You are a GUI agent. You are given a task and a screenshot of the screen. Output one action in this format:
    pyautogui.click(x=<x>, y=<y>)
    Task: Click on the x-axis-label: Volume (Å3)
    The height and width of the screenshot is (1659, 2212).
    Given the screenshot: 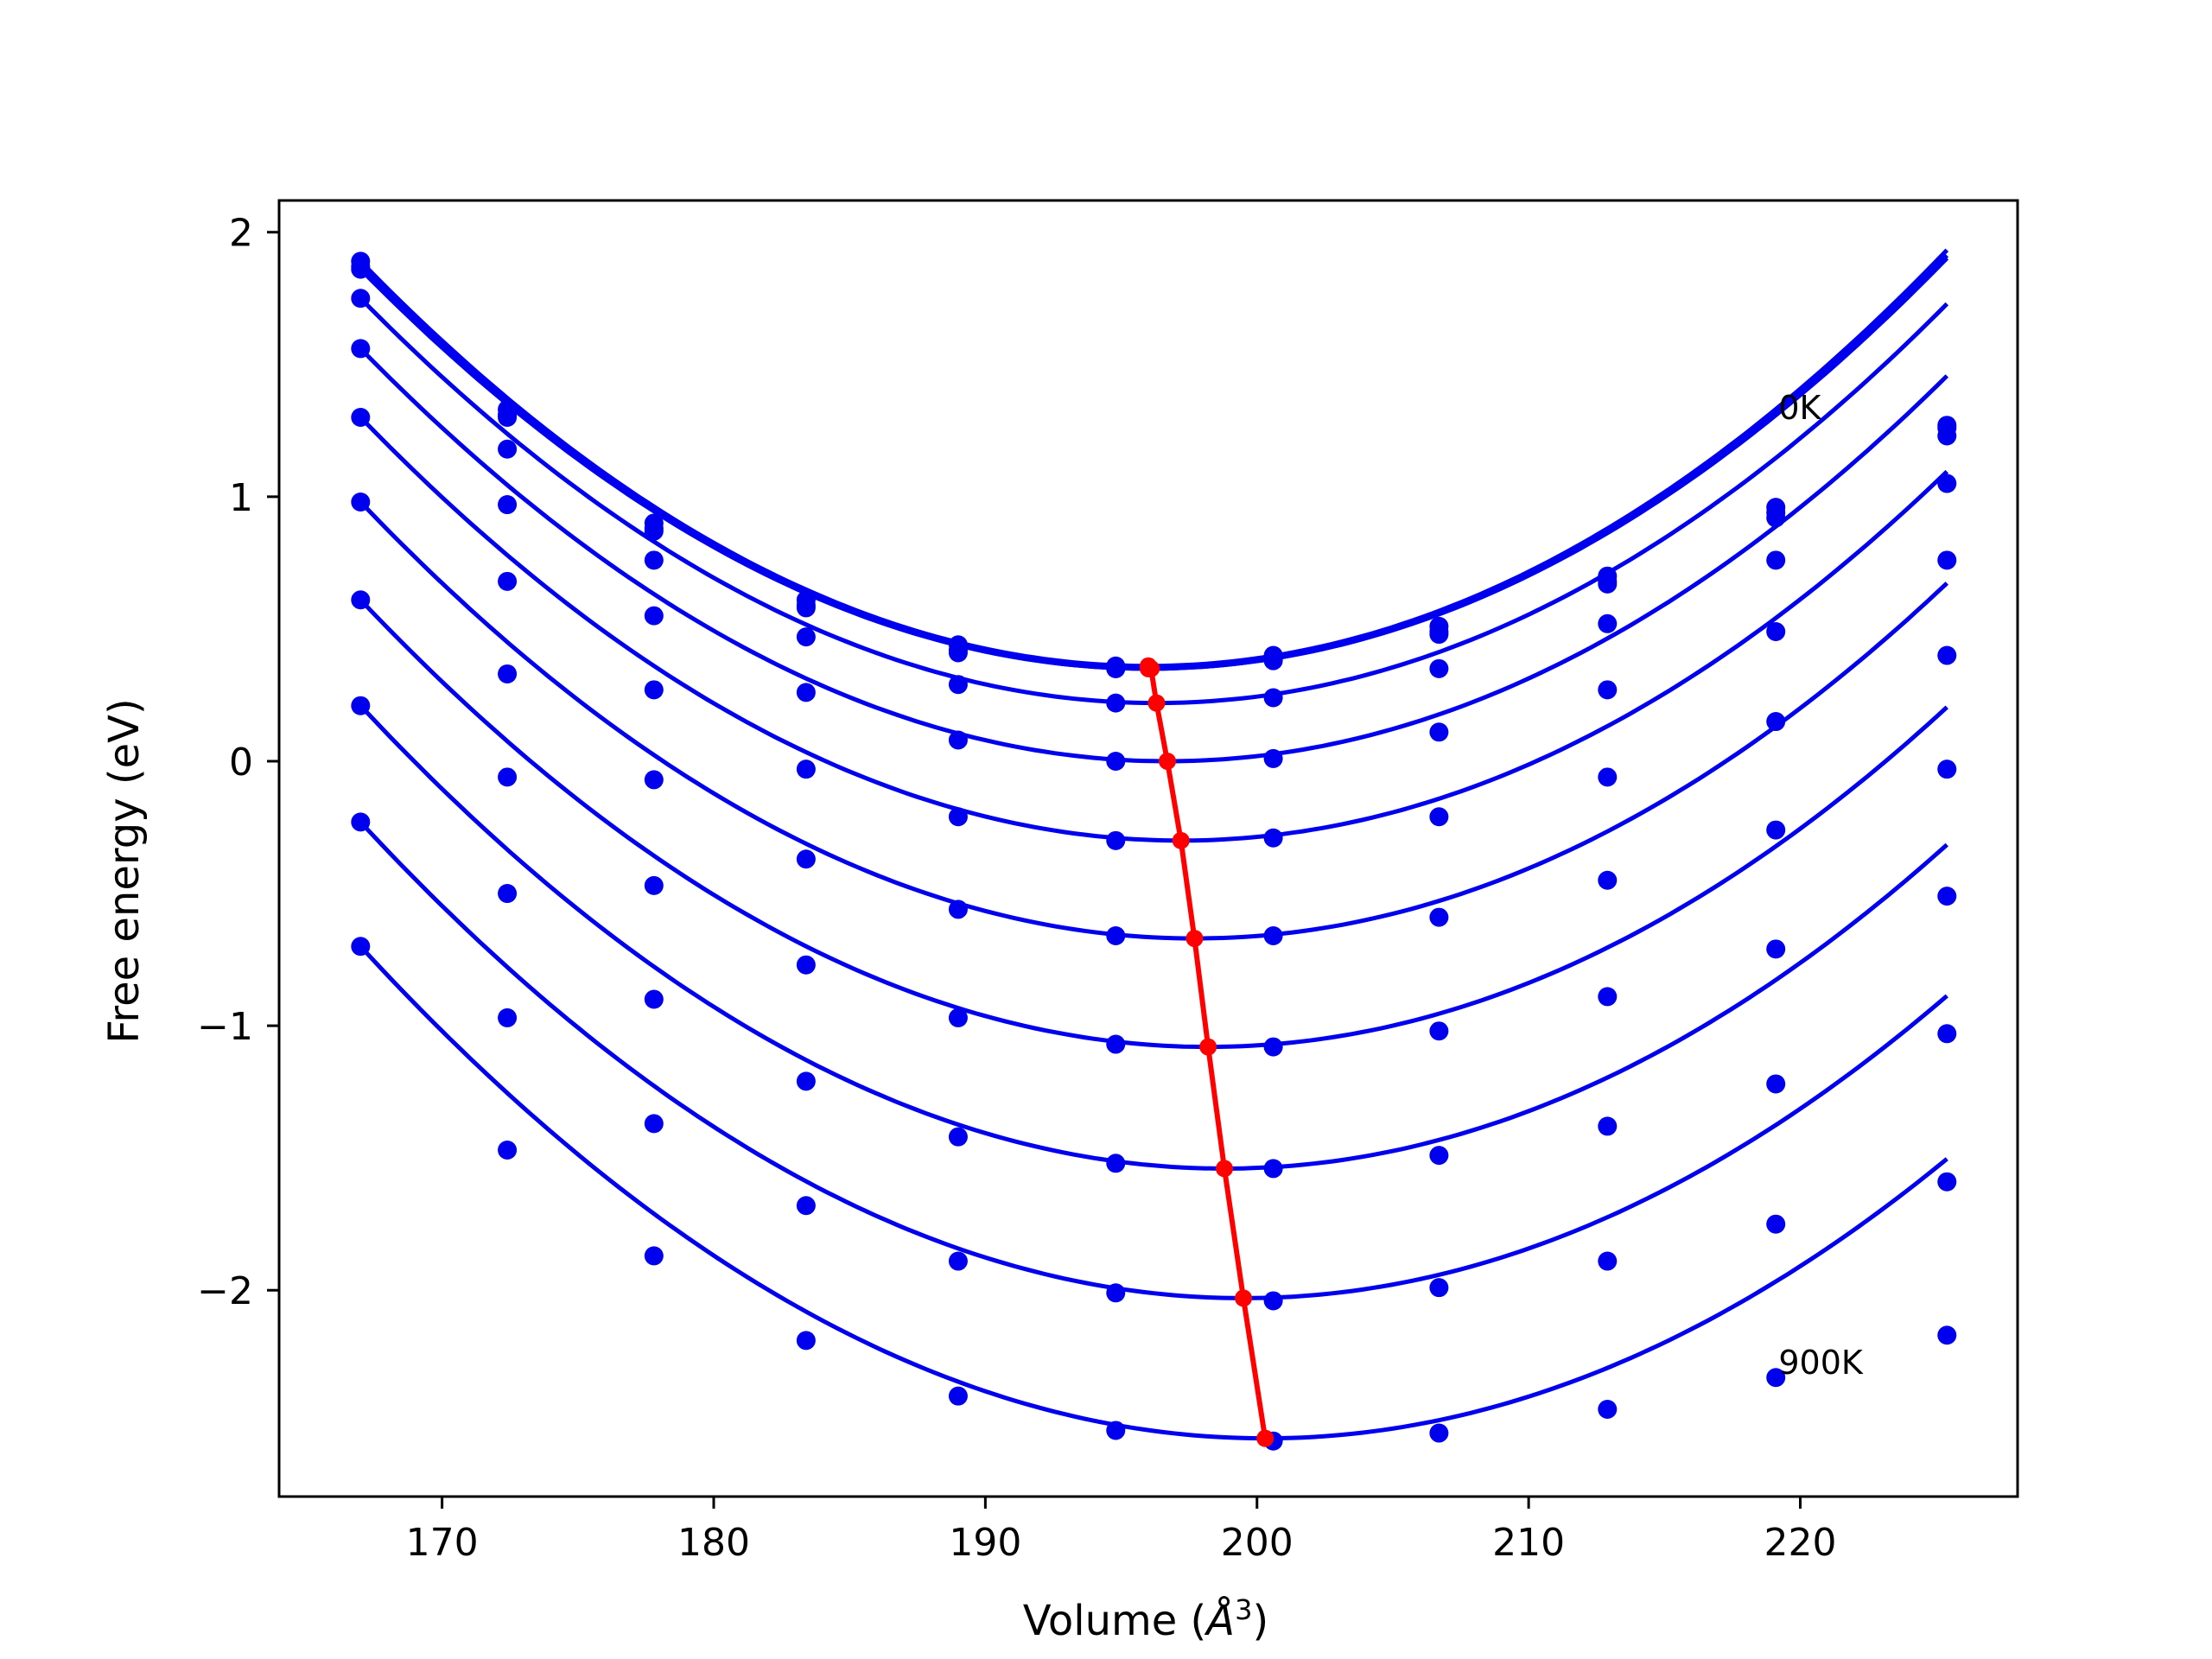 What is the action you would take?
    pyautogui.click(x=1145, y=1619)
    